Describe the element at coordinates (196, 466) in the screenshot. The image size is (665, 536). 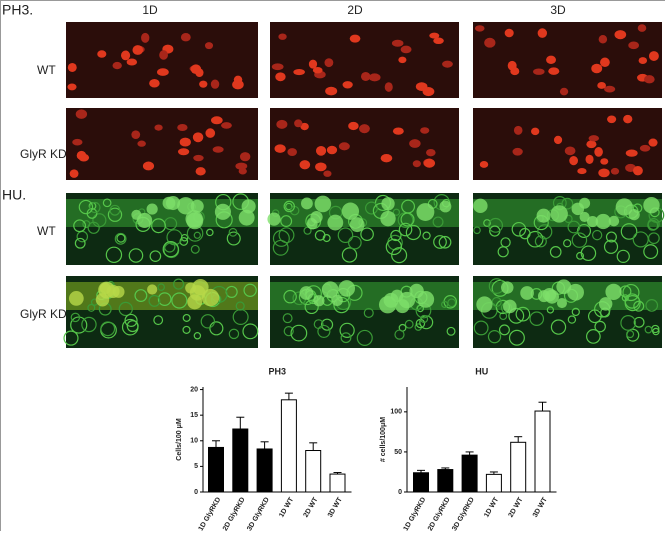
I see `y-tick-label: 5` at that location.